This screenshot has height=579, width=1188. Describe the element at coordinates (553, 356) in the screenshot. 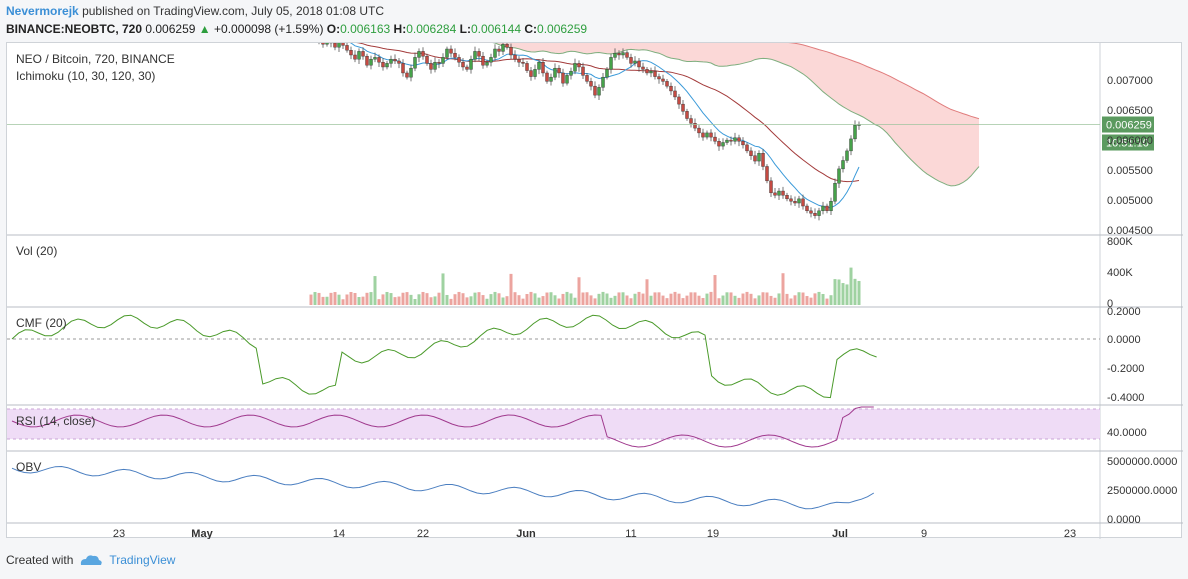

I see `cmf-pane` at that location.